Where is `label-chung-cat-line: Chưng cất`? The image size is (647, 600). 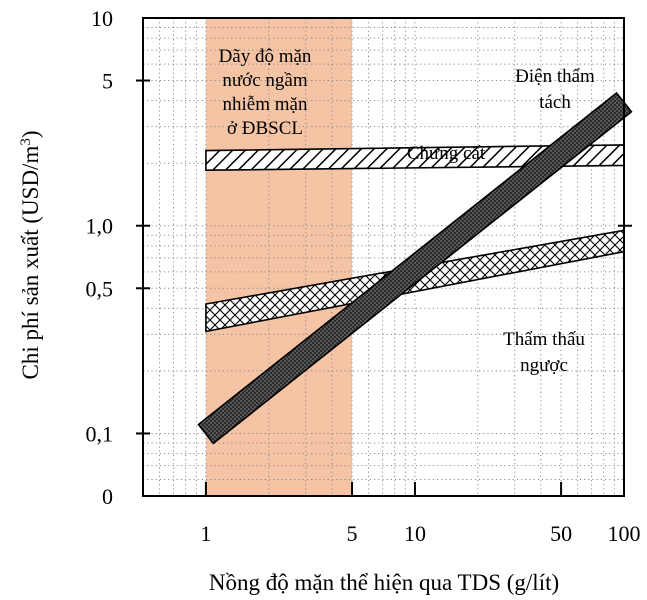 label-chung-cat-line: Chưng cất is located at coordinates (446, 153).